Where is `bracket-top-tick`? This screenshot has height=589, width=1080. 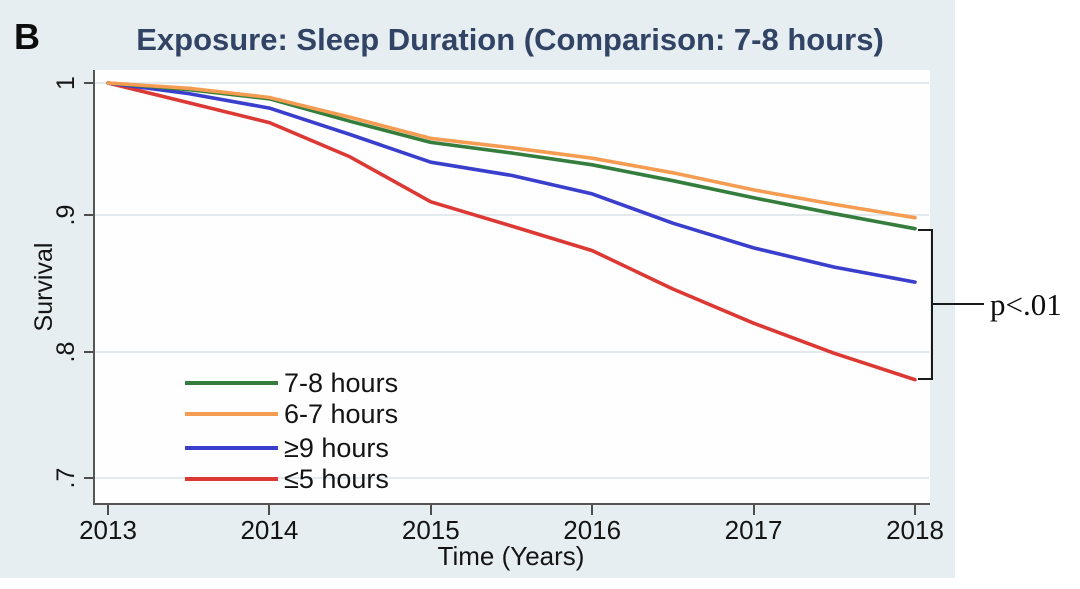
bracket-top-tick is located at coordinates (925, 230).